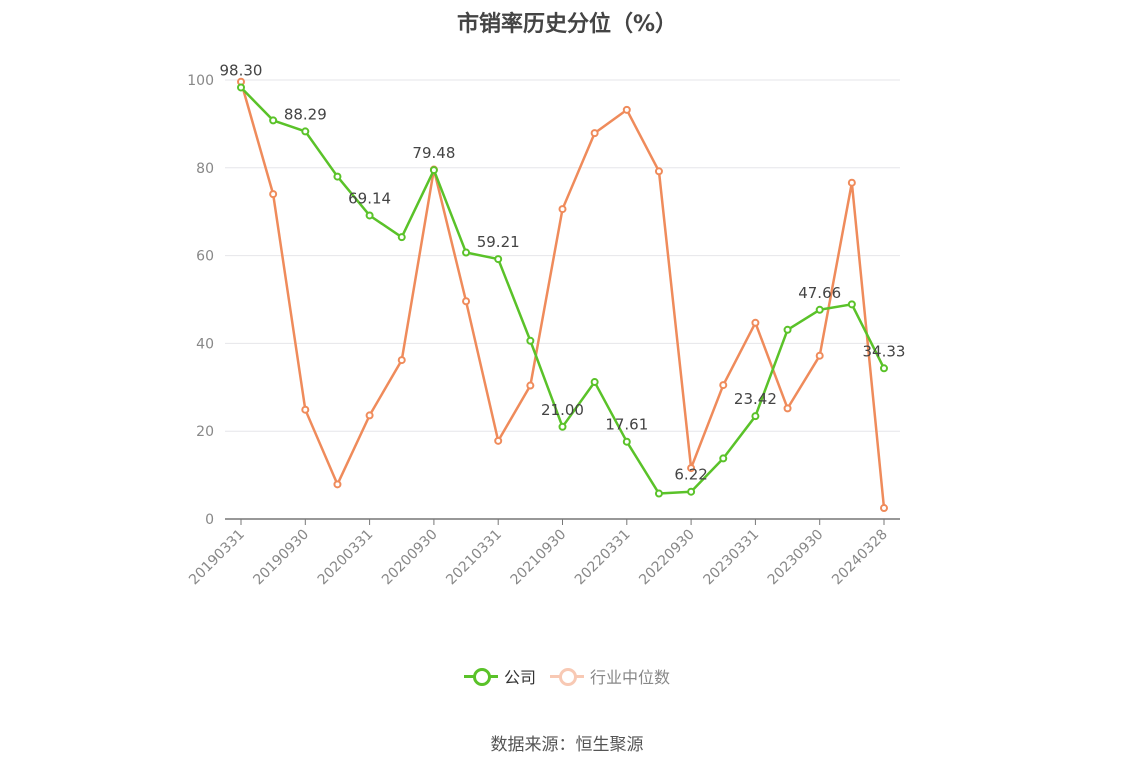 The width and height of the screenshot is (1134, 766). What do you see at coordinates (410, 558) in the screenshot?
I see `x-tick-label-20200930: 20200930` at bounding box center [410, 558].